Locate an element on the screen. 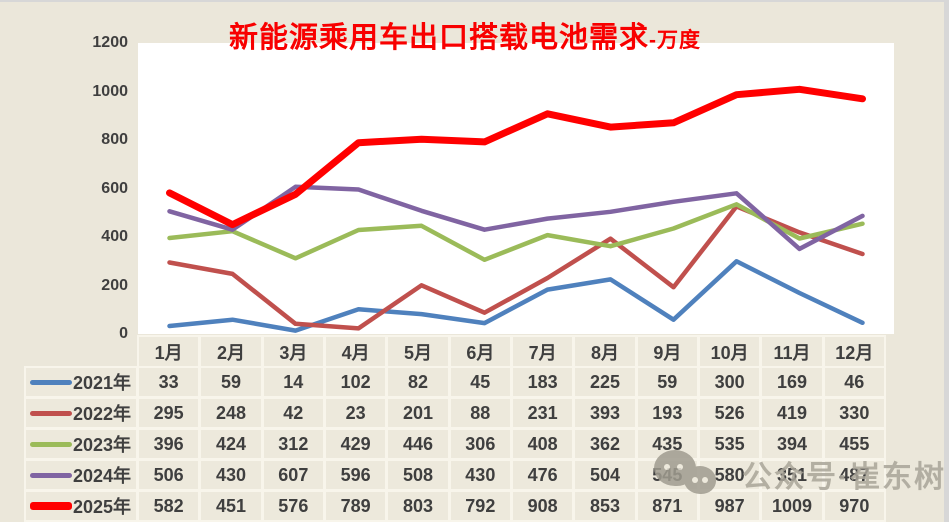  month-header-cell: 7月 is located at coordinates (542, 352).